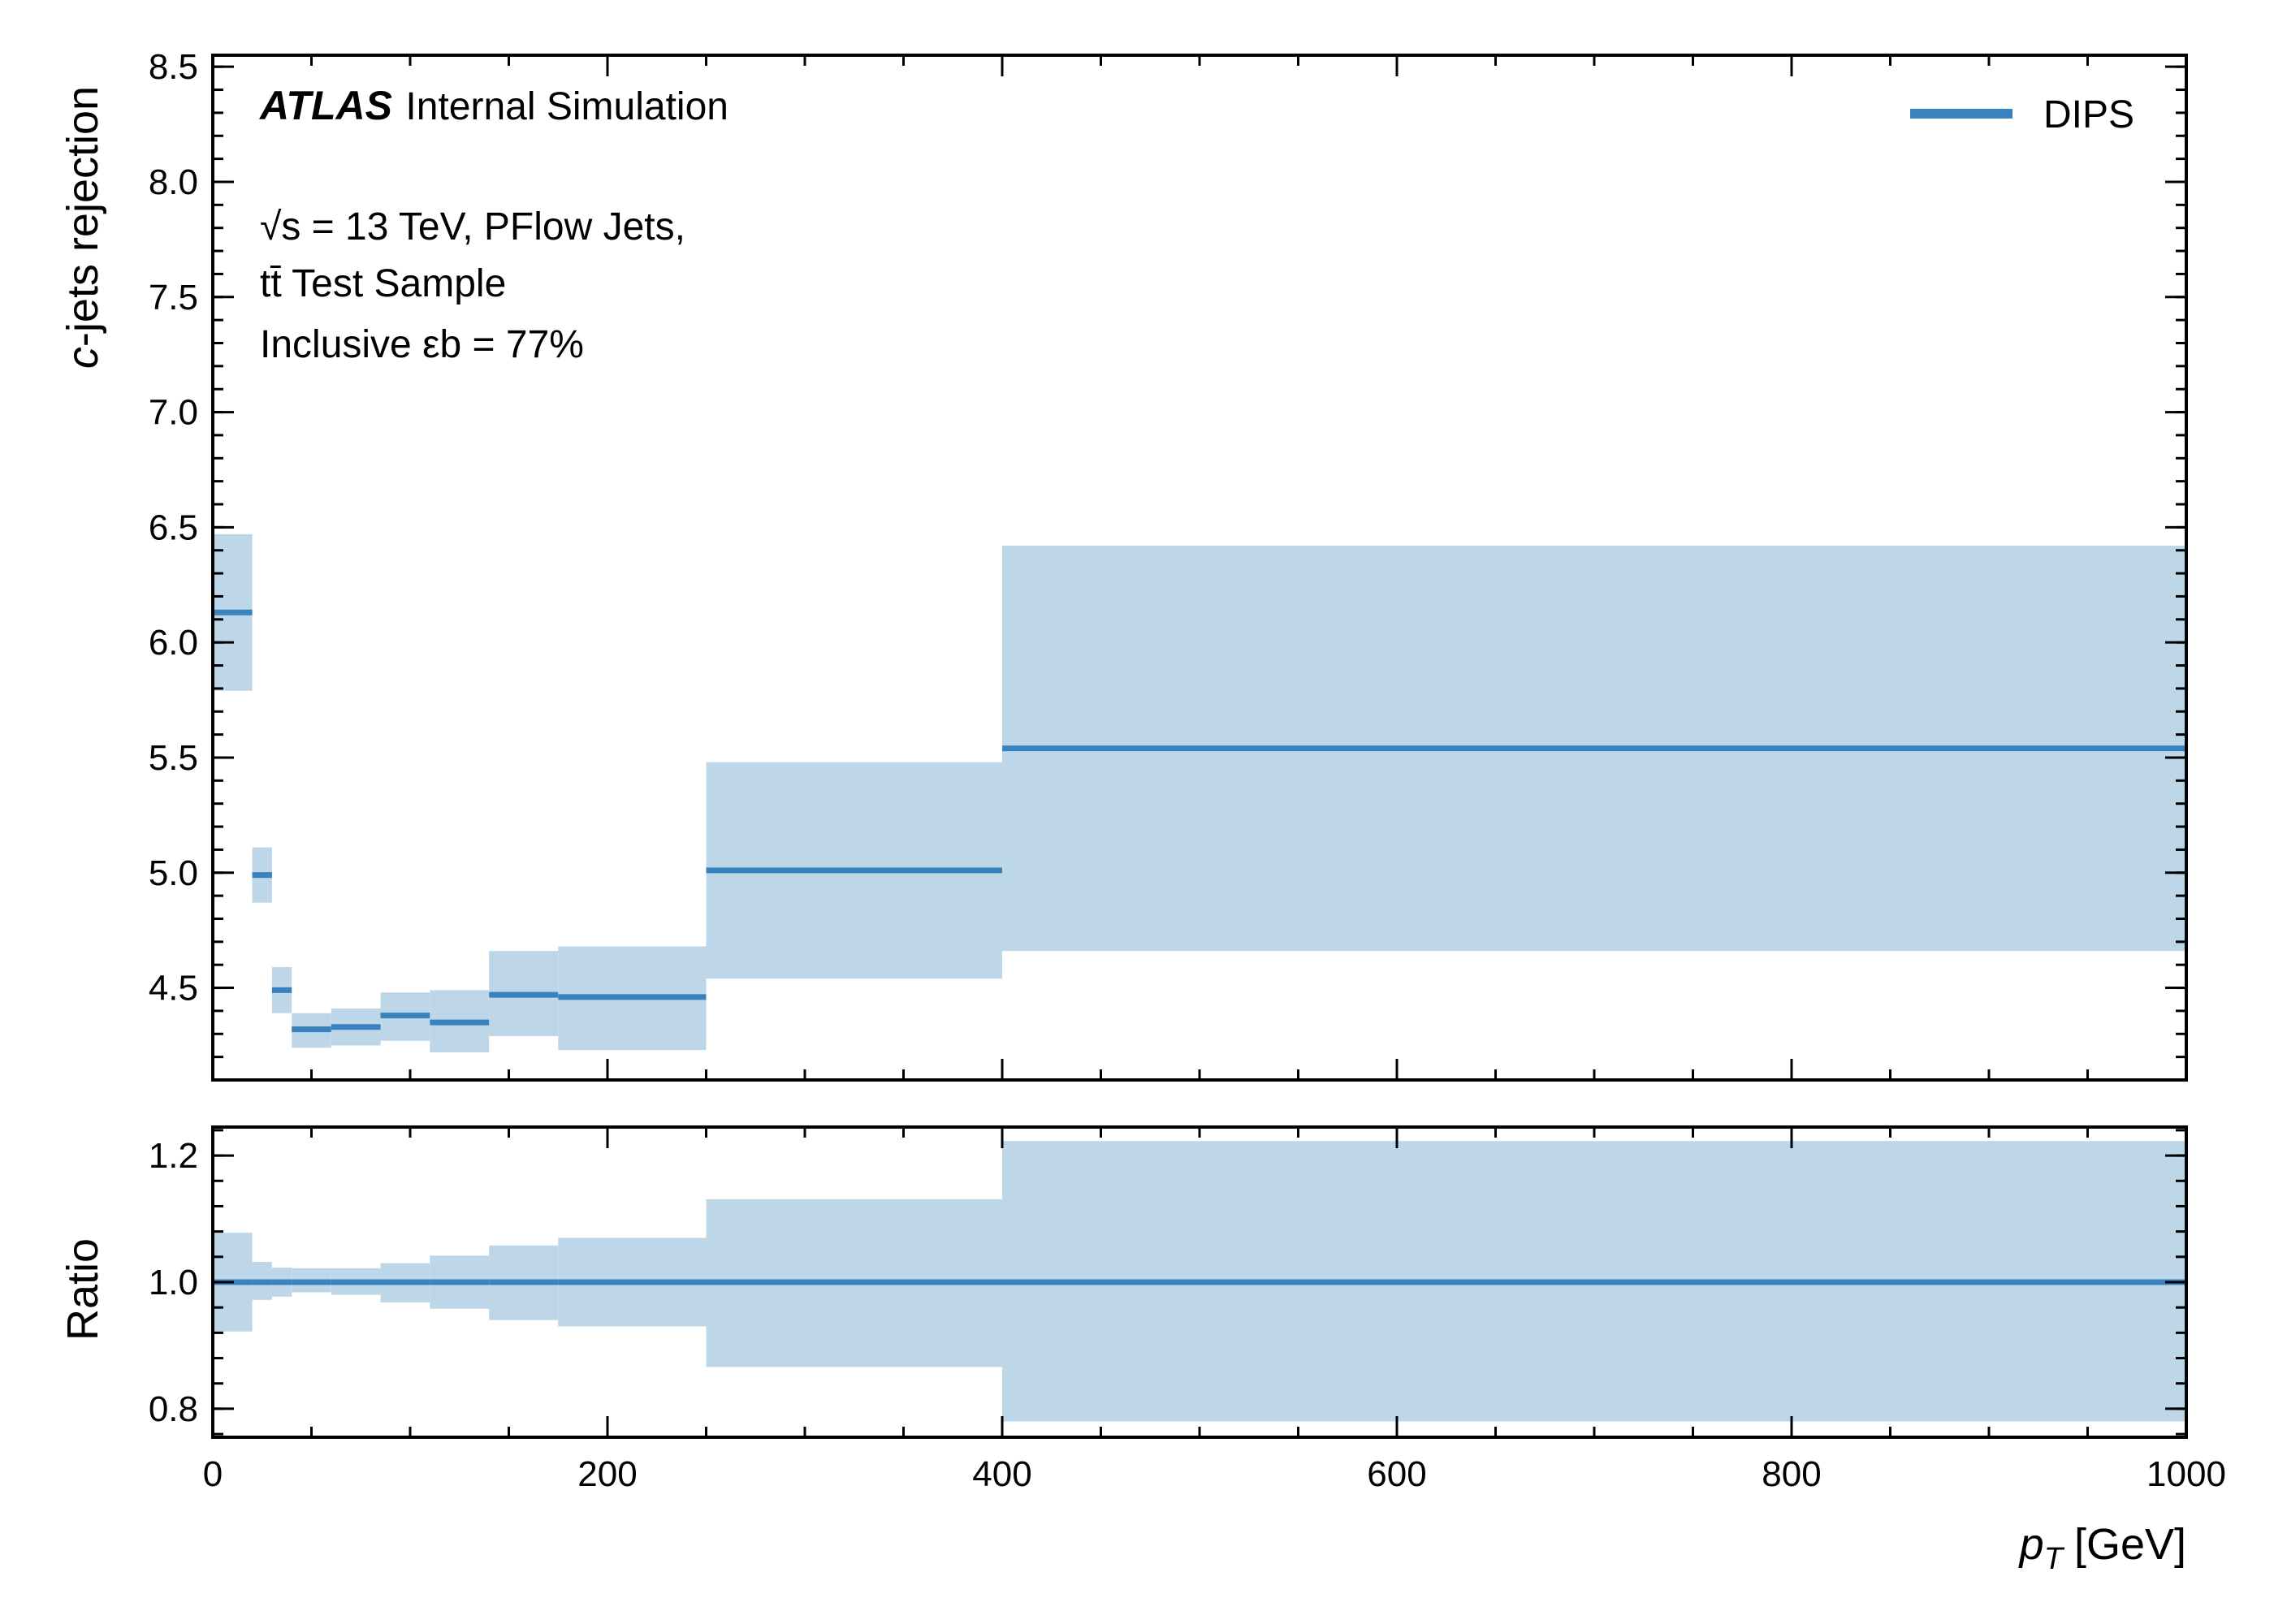 The width and height of the screenshot is (2274, 1624). What do you see at coordinates (173, 1409) in the screenshot?
I see `bottom-y-tick-label: 0.8` at bounding box center [173, 1409].